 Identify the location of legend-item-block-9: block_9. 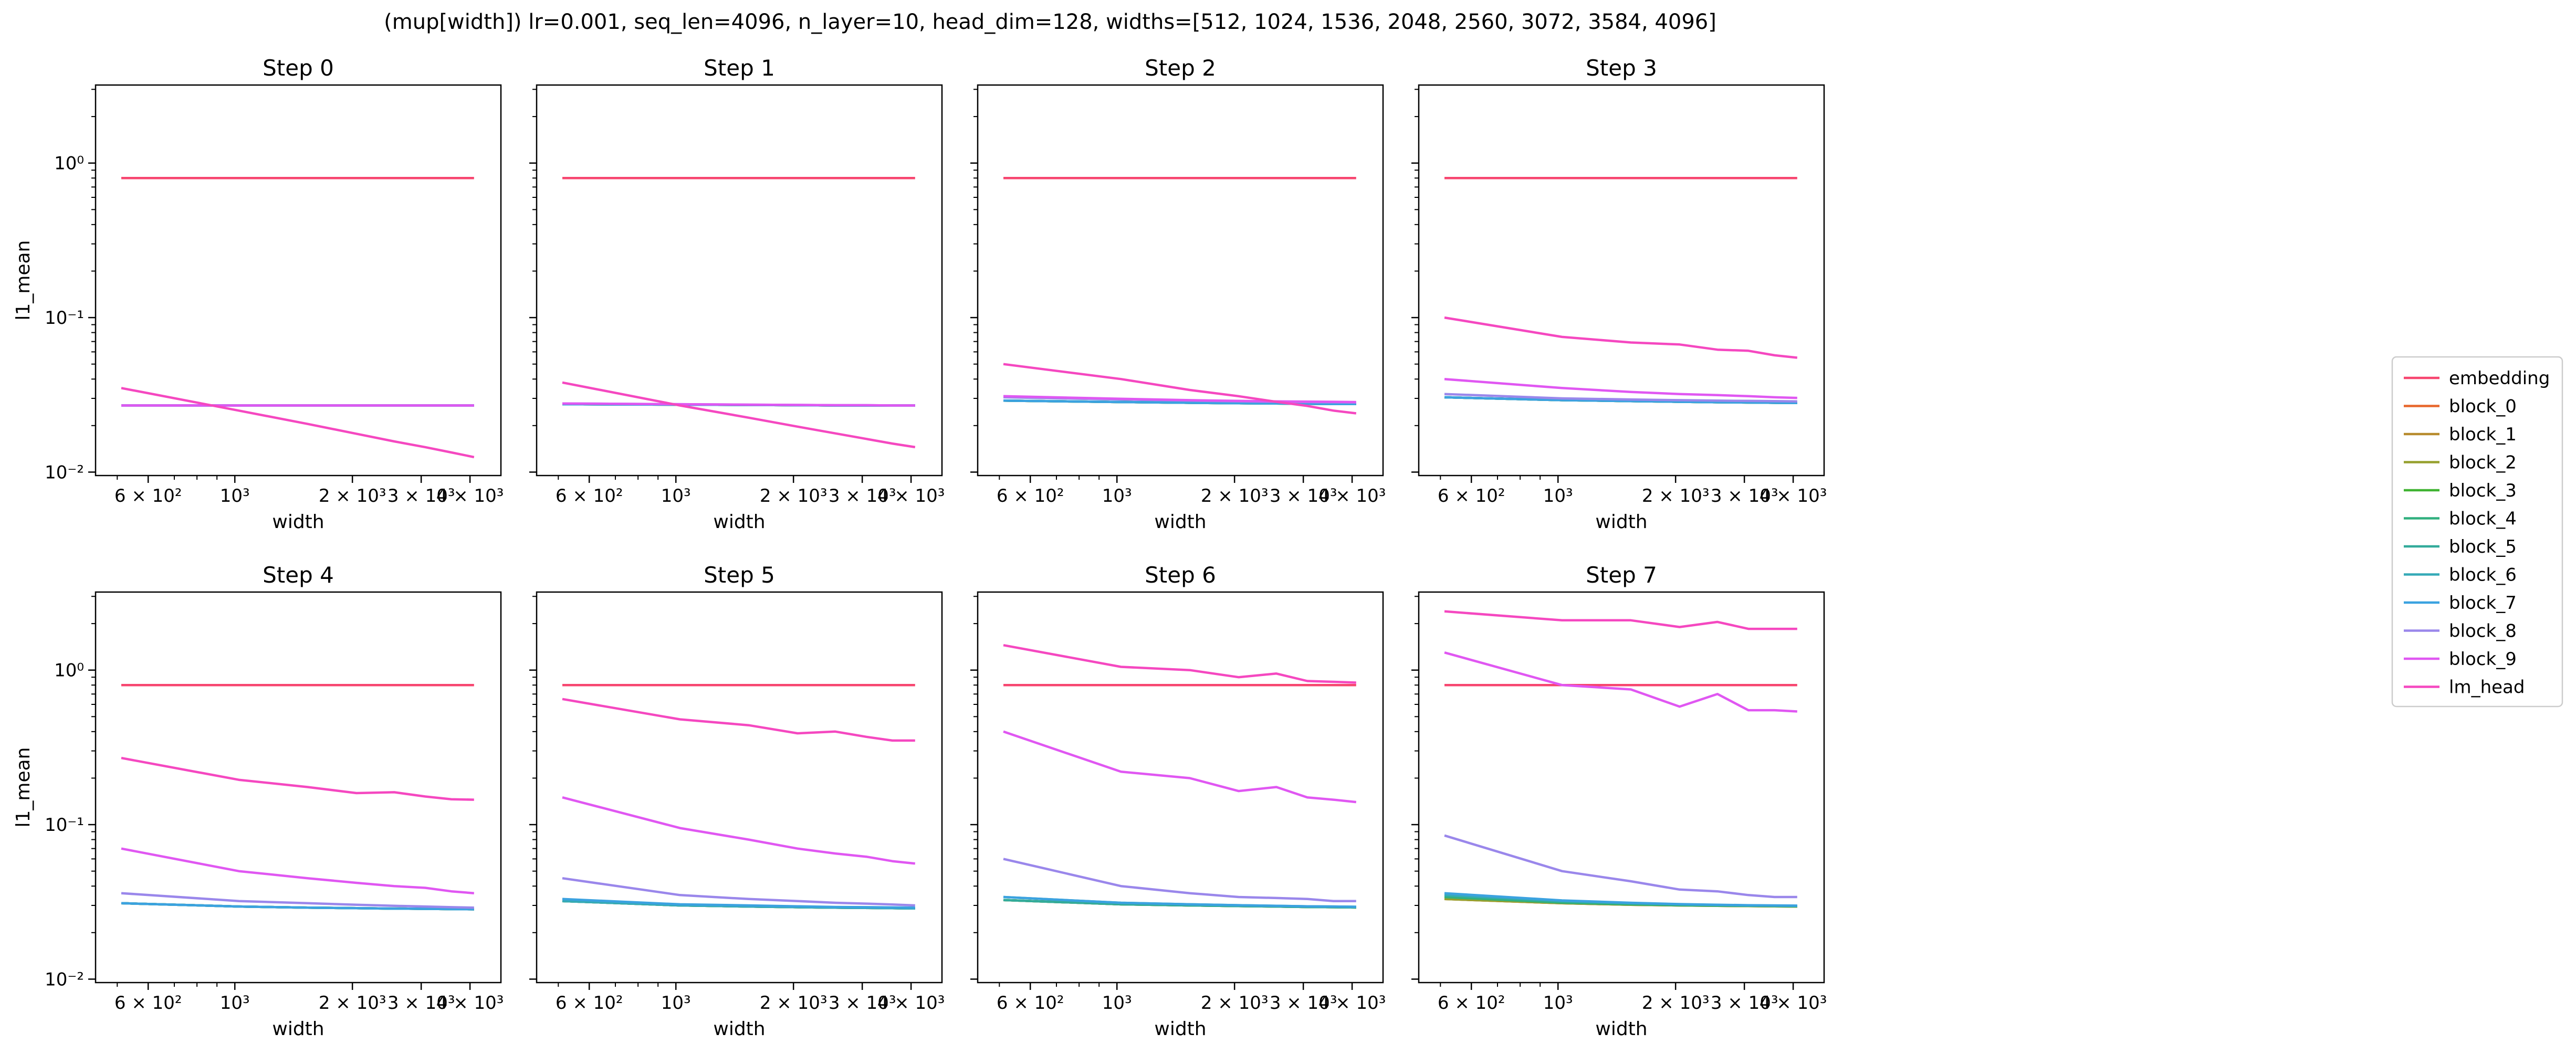
(2461, 659).